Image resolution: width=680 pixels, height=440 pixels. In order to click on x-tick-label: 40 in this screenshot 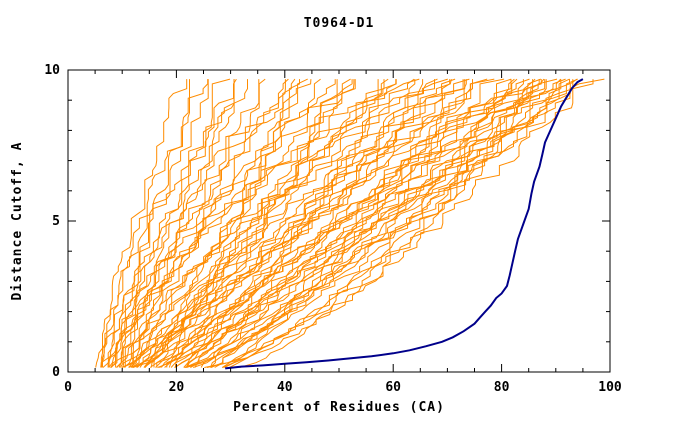, I will do `click(285, 387)`.